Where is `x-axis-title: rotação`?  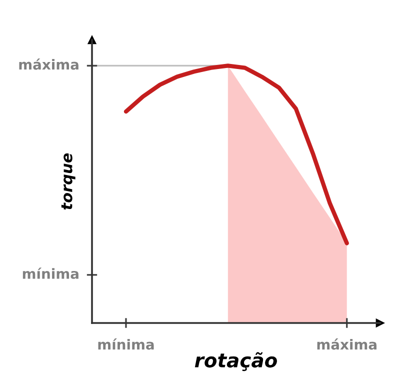
x-axis-title: rotação is located at coordinates (235, 362).